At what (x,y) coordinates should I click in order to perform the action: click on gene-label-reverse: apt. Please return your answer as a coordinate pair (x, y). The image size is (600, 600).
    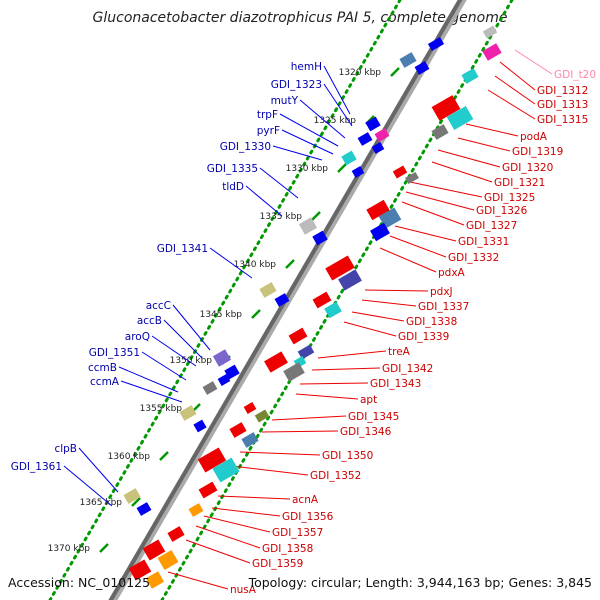
    Looking at the image, I should click on (368, 400).